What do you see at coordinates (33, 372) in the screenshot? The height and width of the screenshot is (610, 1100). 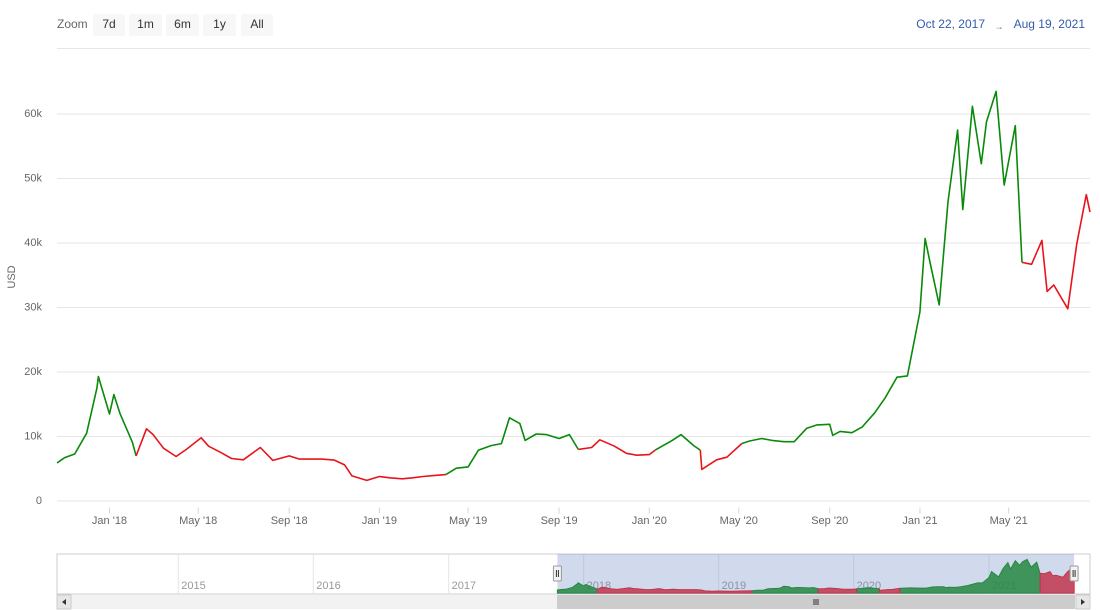 I see `y-tick-label: 20k` at bounding box center [33, 372].